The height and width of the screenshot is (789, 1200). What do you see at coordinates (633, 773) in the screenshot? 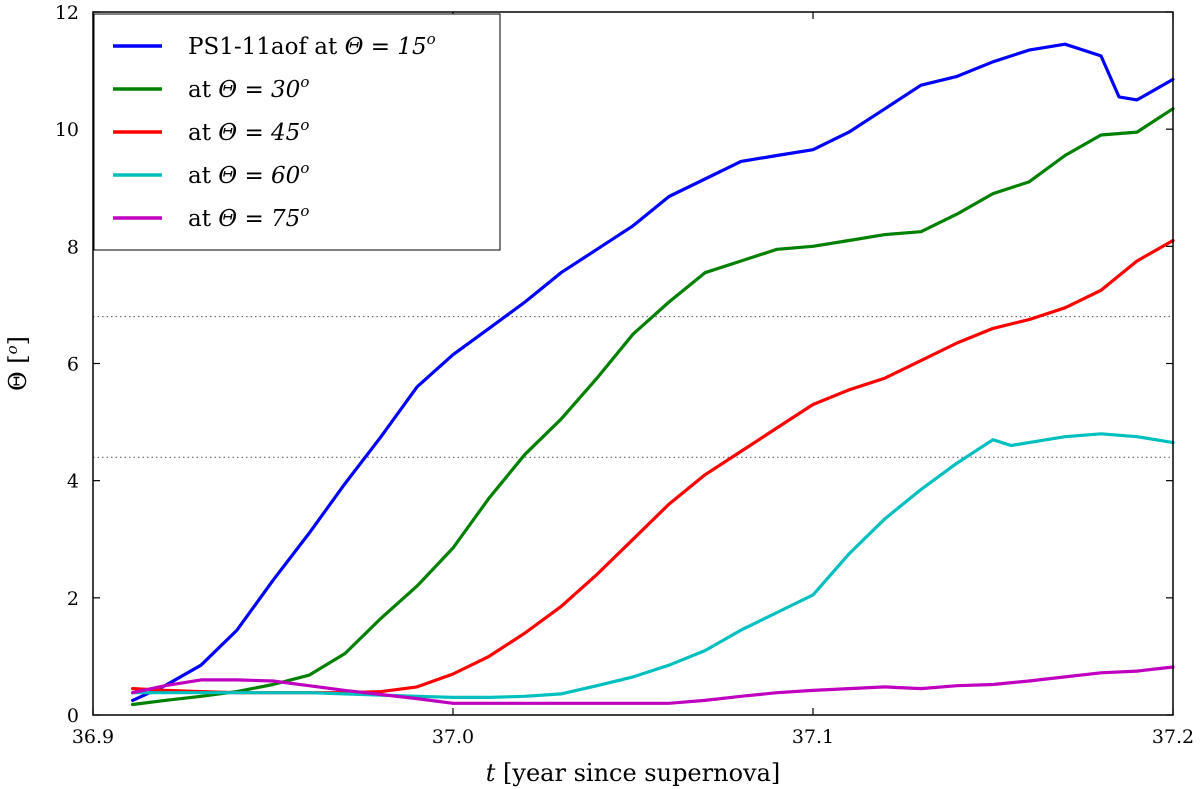
I see `x-axis-title: t [year since supernova]` at bounding box center [633, 773].